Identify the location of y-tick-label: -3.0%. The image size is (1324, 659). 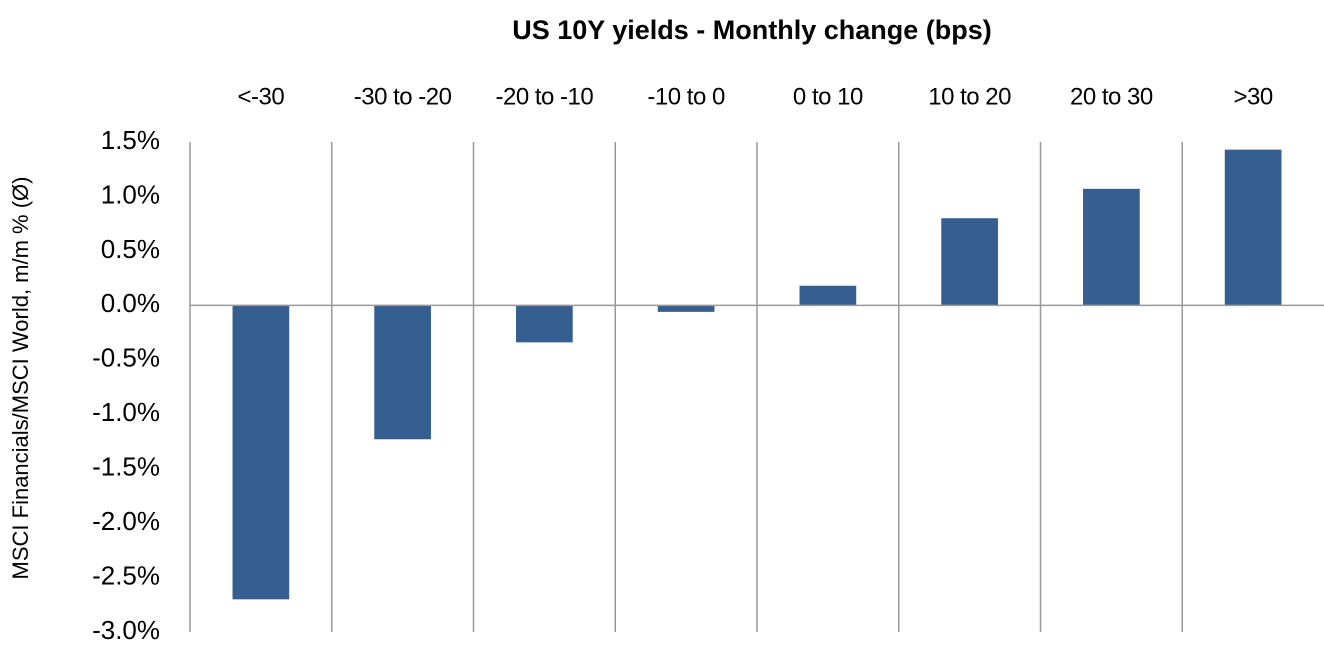
(126, 630).